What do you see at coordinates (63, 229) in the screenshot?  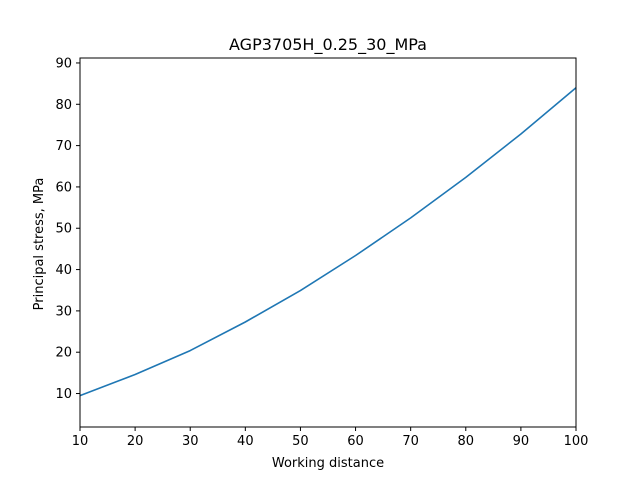 I see `y-tick-label: 50` at bounding box center [63, 229].